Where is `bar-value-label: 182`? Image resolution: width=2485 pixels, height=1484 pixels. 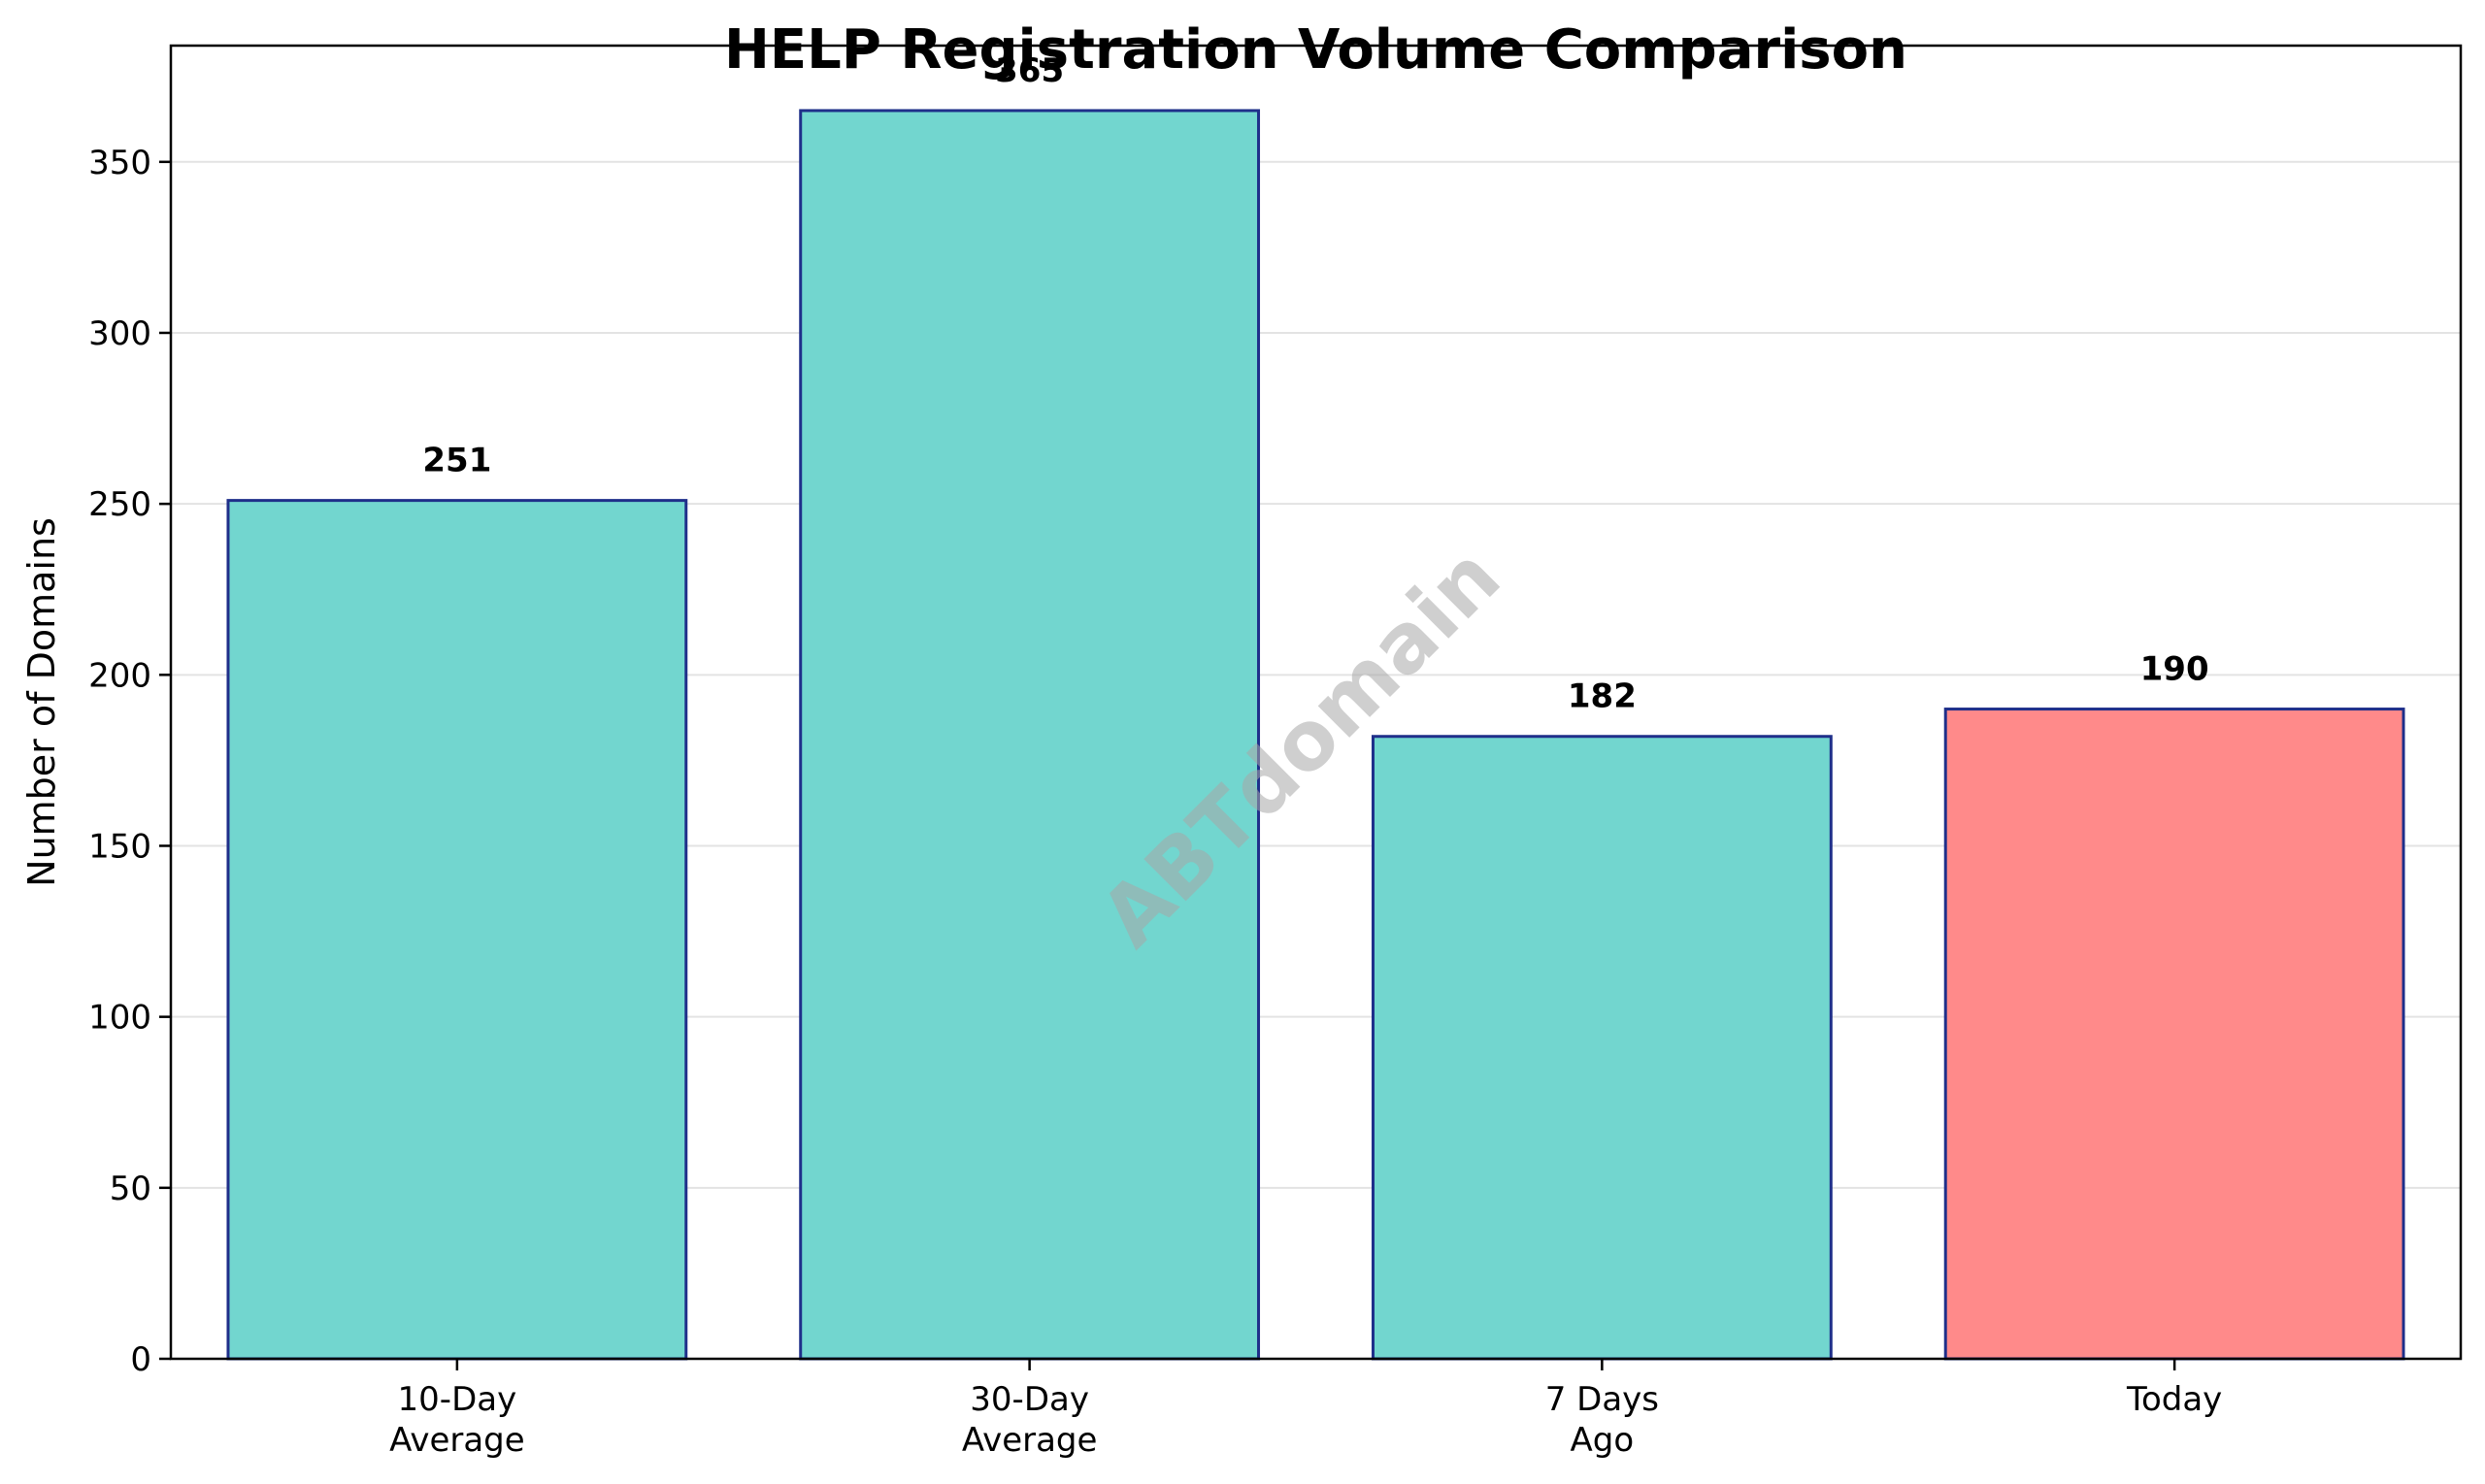 bar-value-label: 182 is located at coordinates (1603, 696).